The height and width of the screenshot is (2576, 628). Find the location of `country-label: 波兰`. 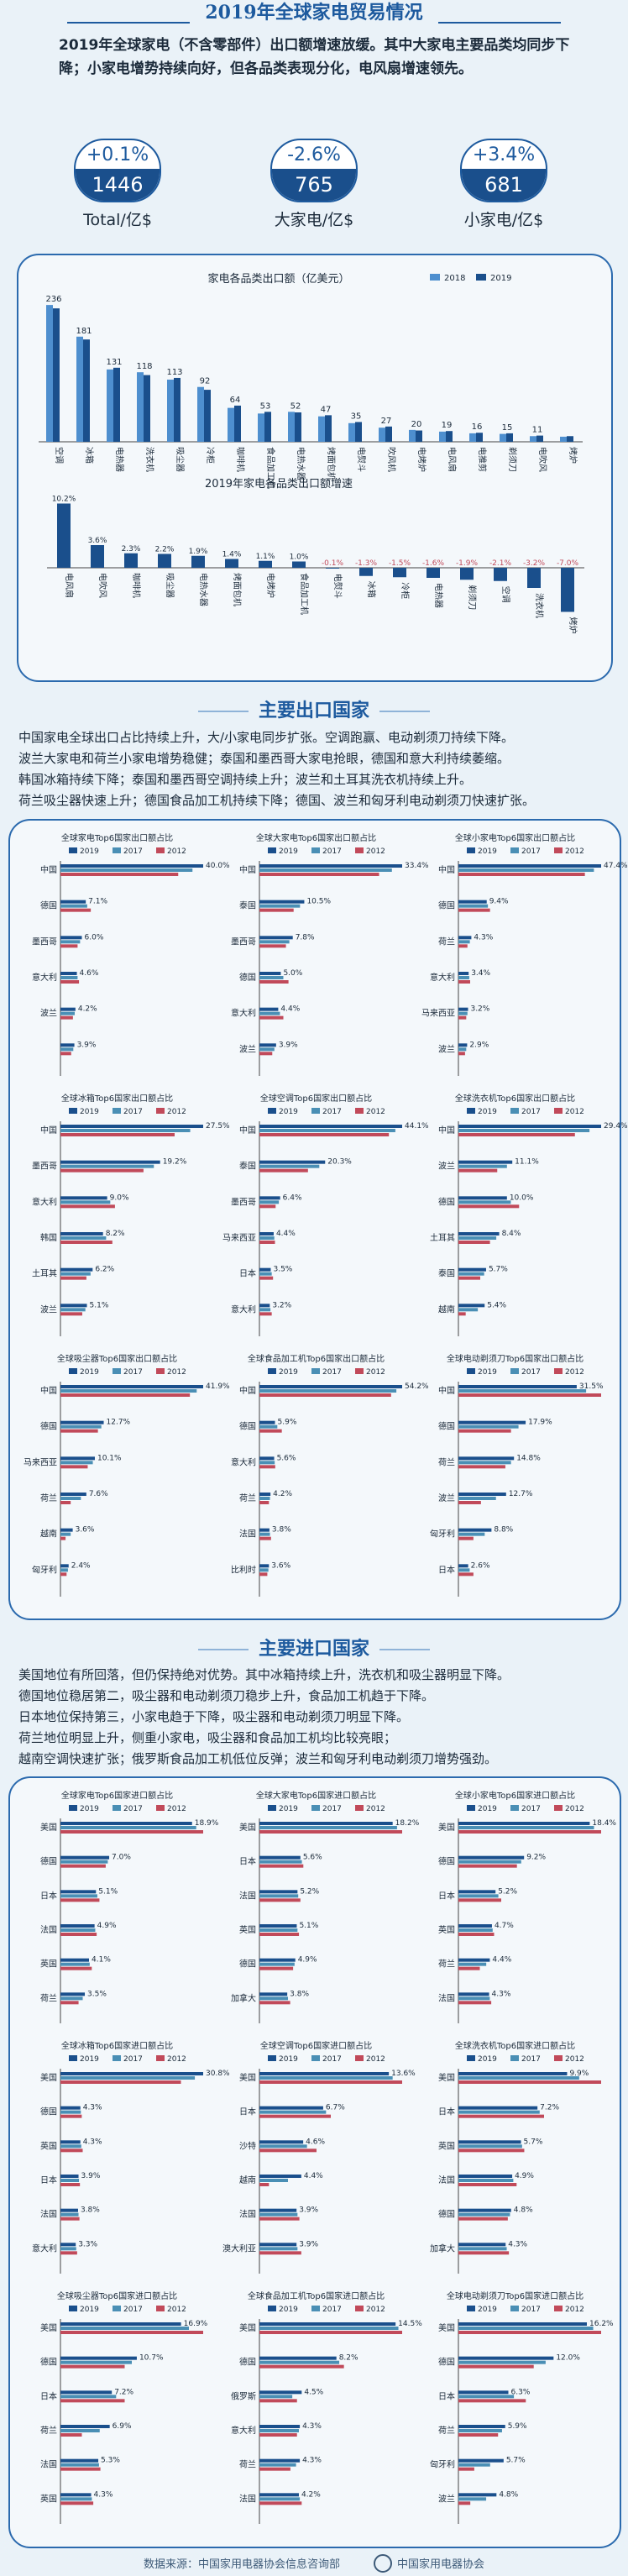

country-label: 波兰 is located at coordinates (48, 1013).